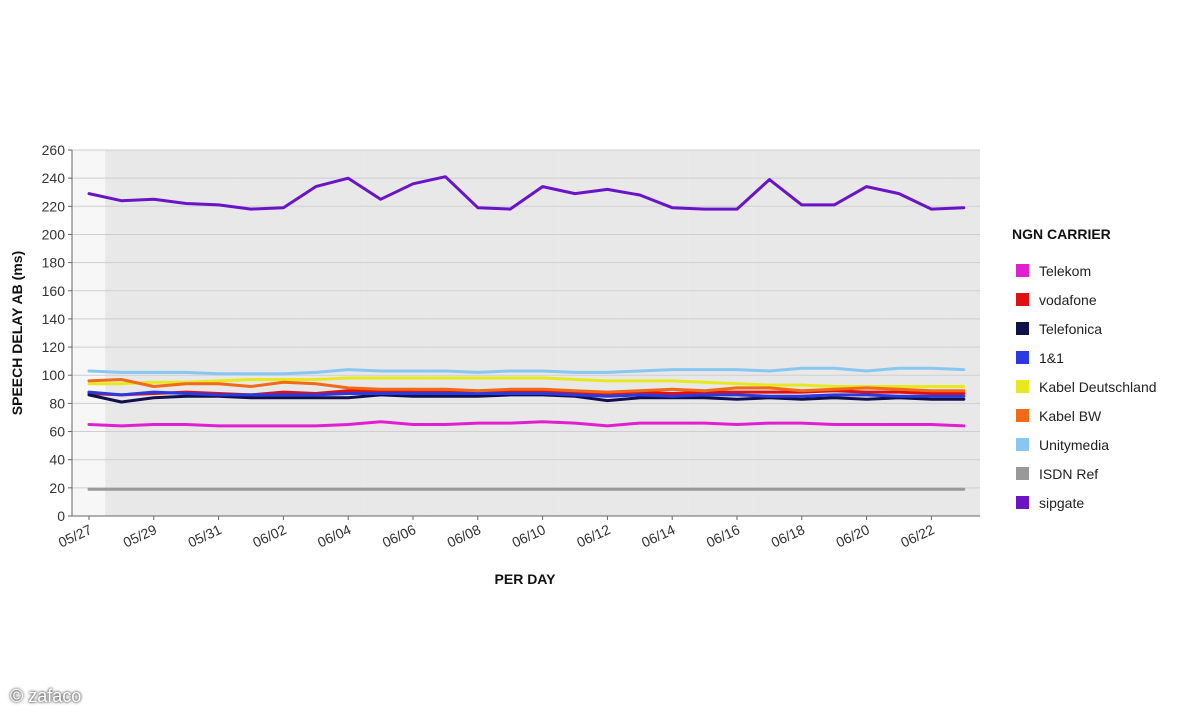 The image size is (1200, 720). What do you see at coordinates (54, 347) in the screenshot?
I see `y-tick-label: 120` at bounding box center [54, 347].